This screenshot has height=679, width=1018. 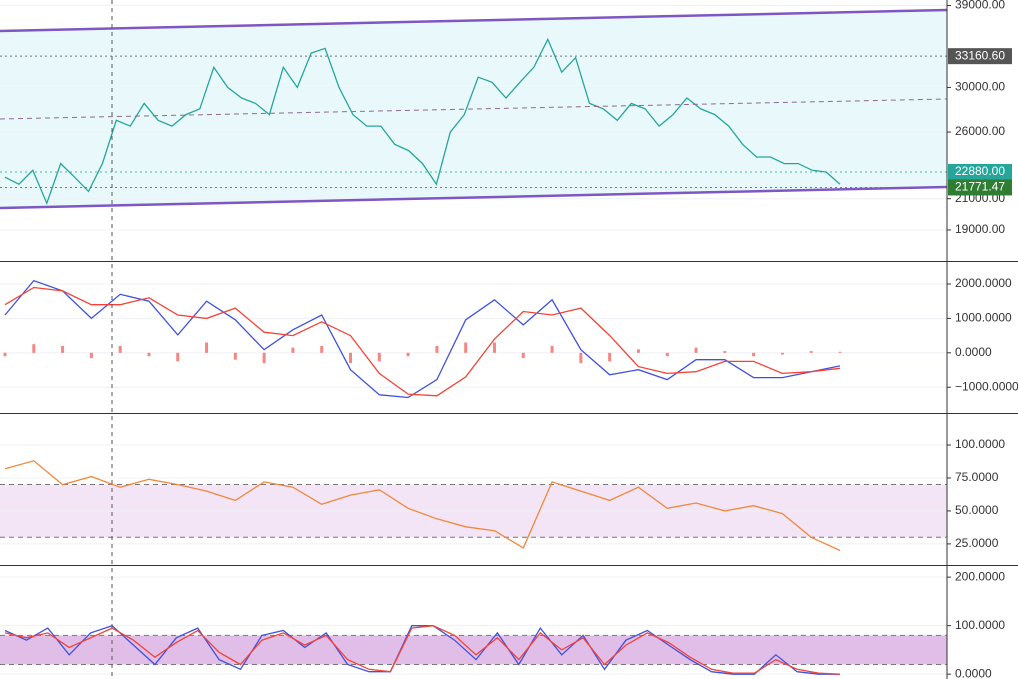 I want to click on price-label: 33160.60, so click(x=980, y=55).